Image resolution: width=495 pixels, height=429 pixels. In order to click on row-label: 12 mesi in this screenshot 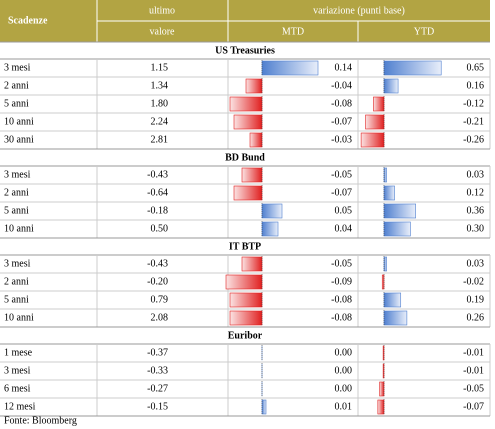, I will do `click(20, 406)`.